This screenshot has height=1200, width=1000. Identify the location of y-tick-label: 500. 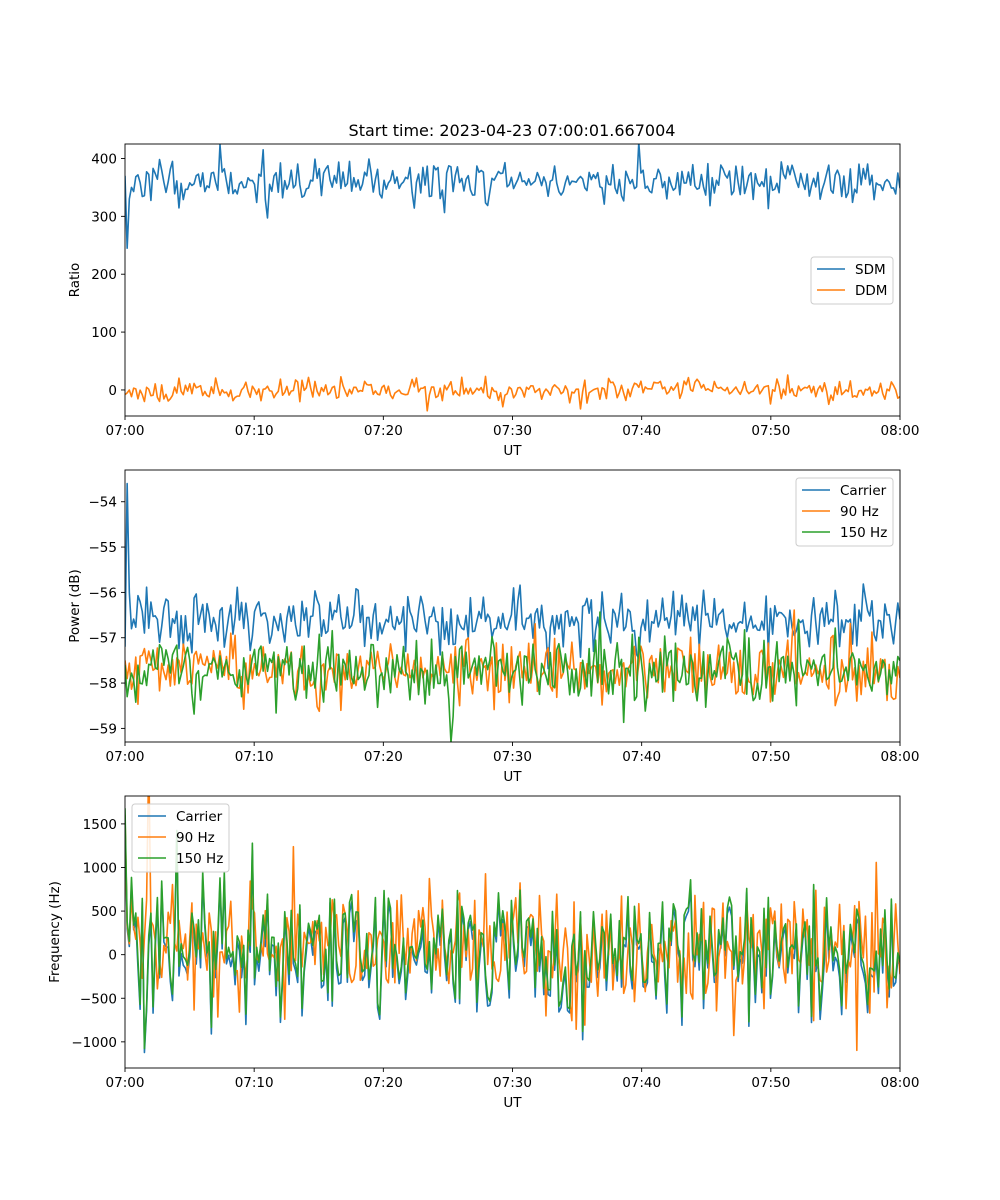
(104, 912).